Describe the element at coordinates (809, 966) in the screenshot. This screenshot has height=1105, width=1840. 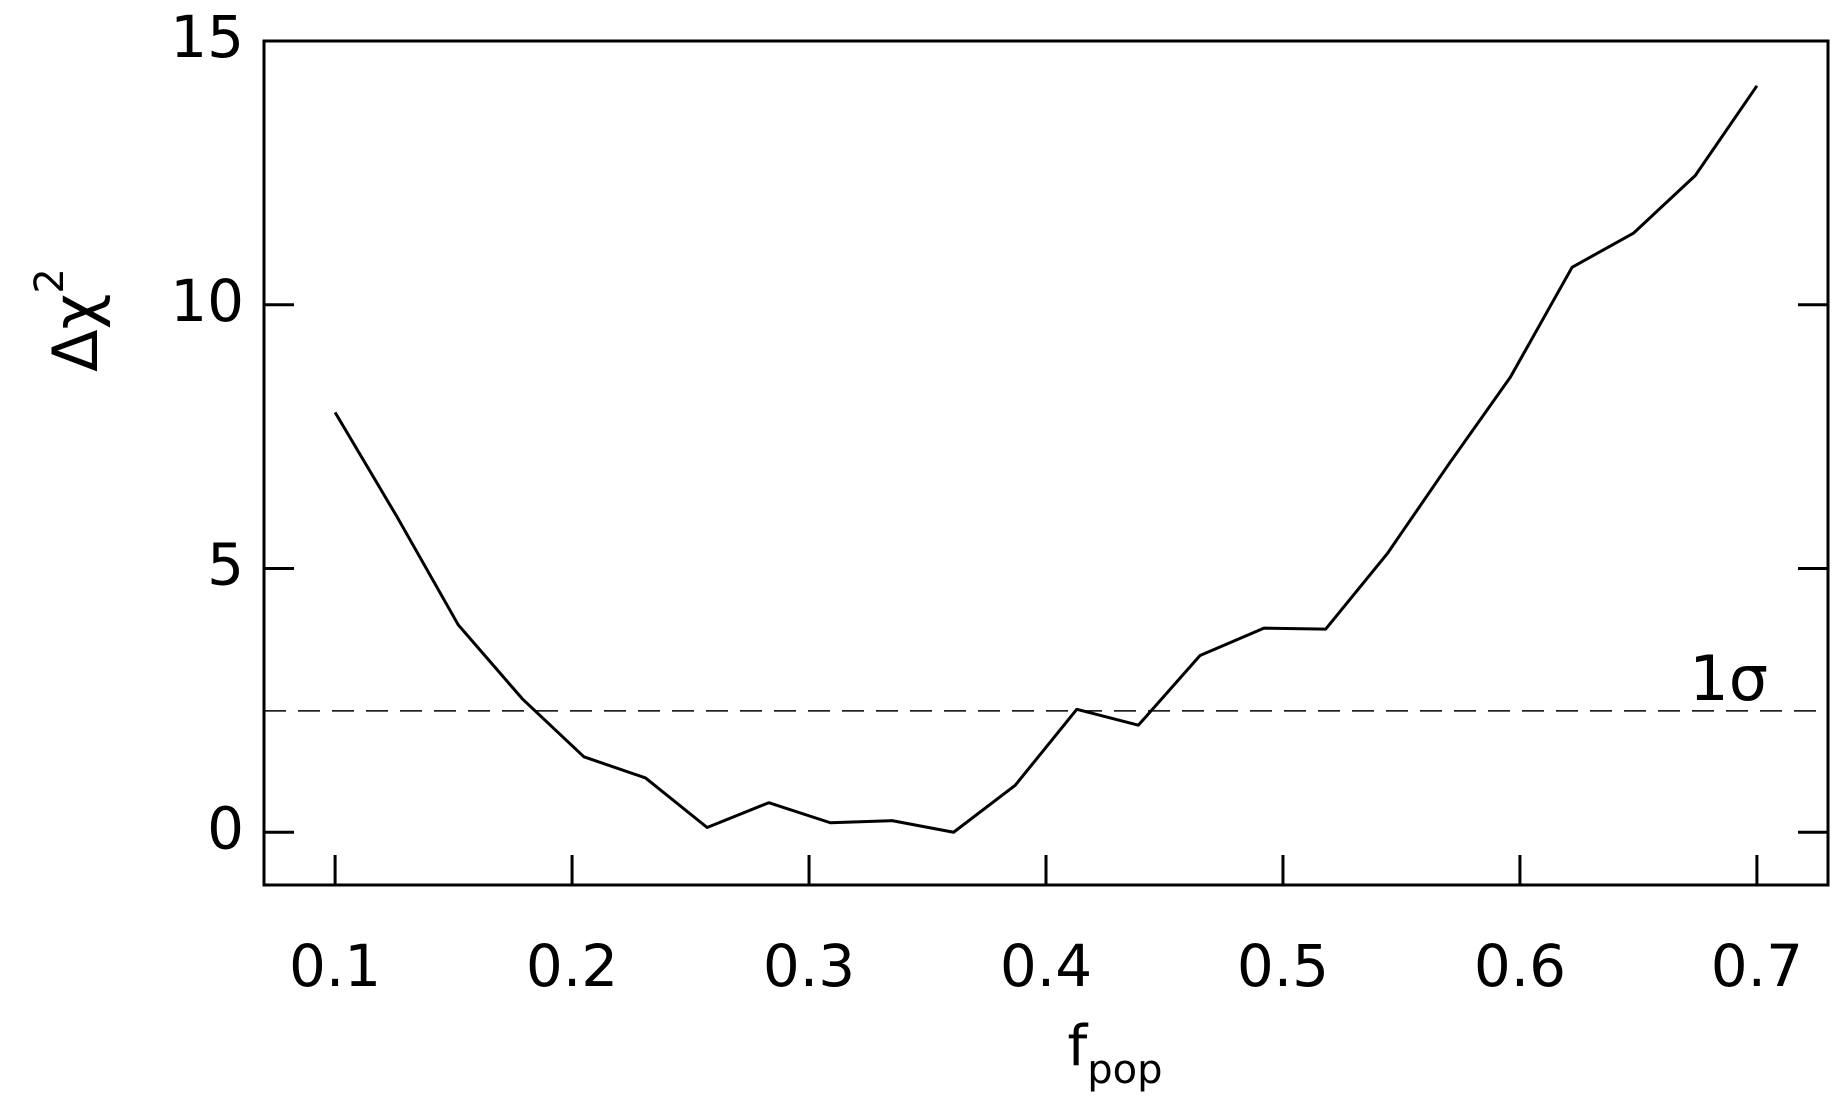
I see `x-tick-label: 0.3` at that location.